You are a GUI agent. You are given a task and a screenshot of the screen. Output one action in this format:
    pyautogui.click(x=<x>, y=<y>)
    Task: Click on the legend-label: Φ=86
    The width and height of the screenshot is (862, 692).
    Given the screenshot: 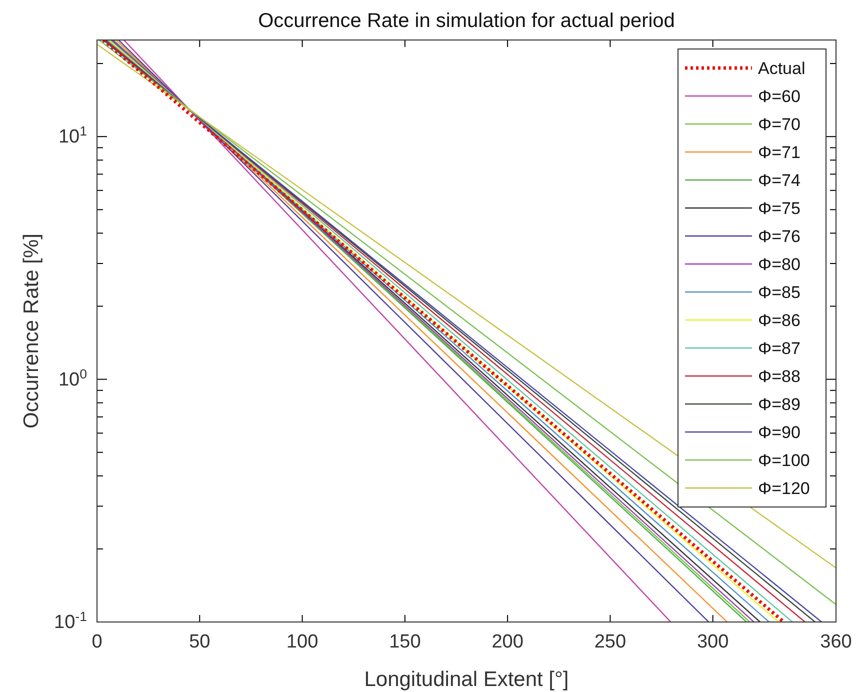 What is the action you would take?
    pyautogui.click(x=779, y=320)
    